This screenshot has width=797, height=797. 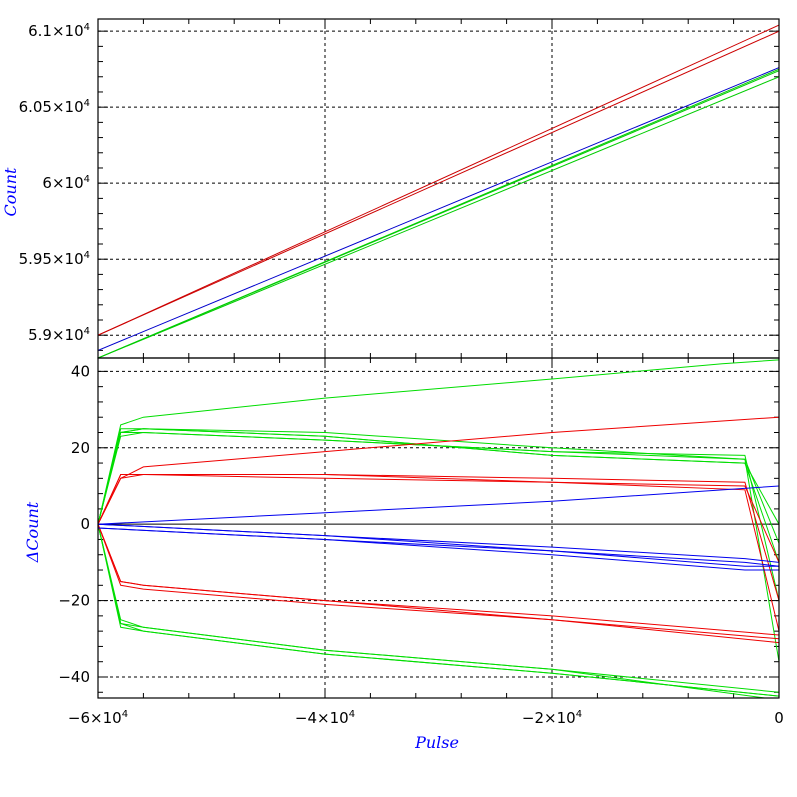 I want to click on x-tick-label: −4×104, so click(x=325, y=718).